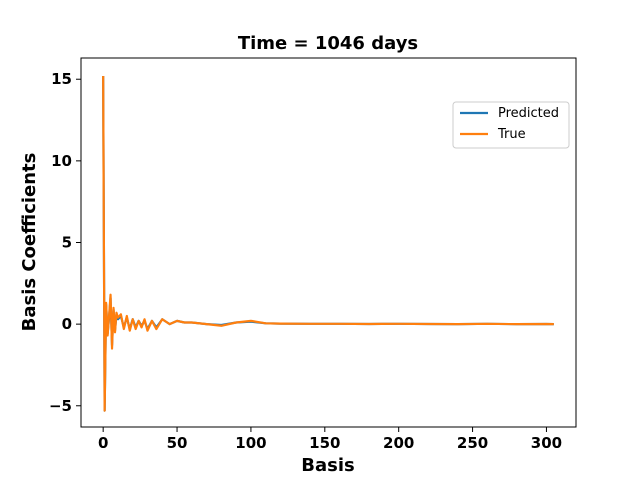 The width and height of the screenshot is (640, 480). What do you see at coordinates (328, 43) in the screenshot?
I see `chart-title: Time = 1046 days` at bounding box center [328, 43].